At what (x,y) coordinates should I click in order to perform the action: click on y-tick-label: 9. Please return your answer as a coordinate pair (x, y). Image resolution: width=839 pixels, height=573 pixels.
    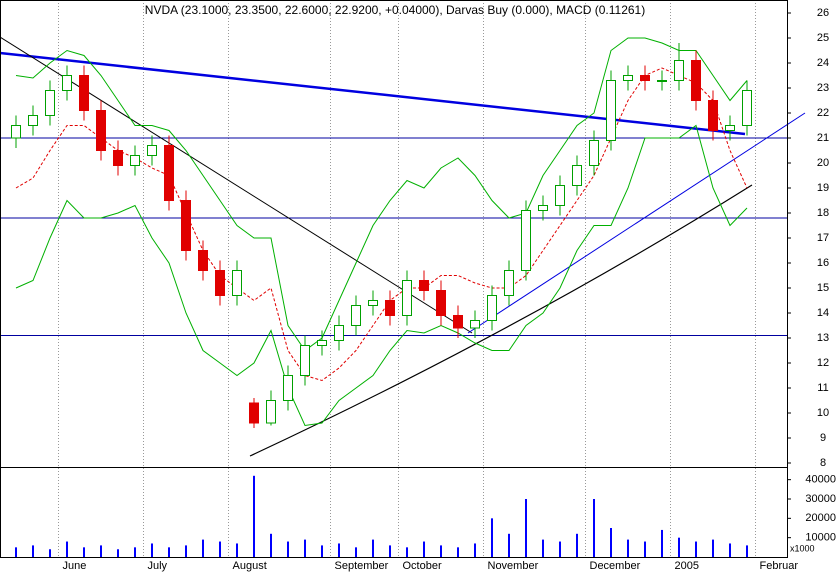
    Looking at the image, I should click on (823, 438).